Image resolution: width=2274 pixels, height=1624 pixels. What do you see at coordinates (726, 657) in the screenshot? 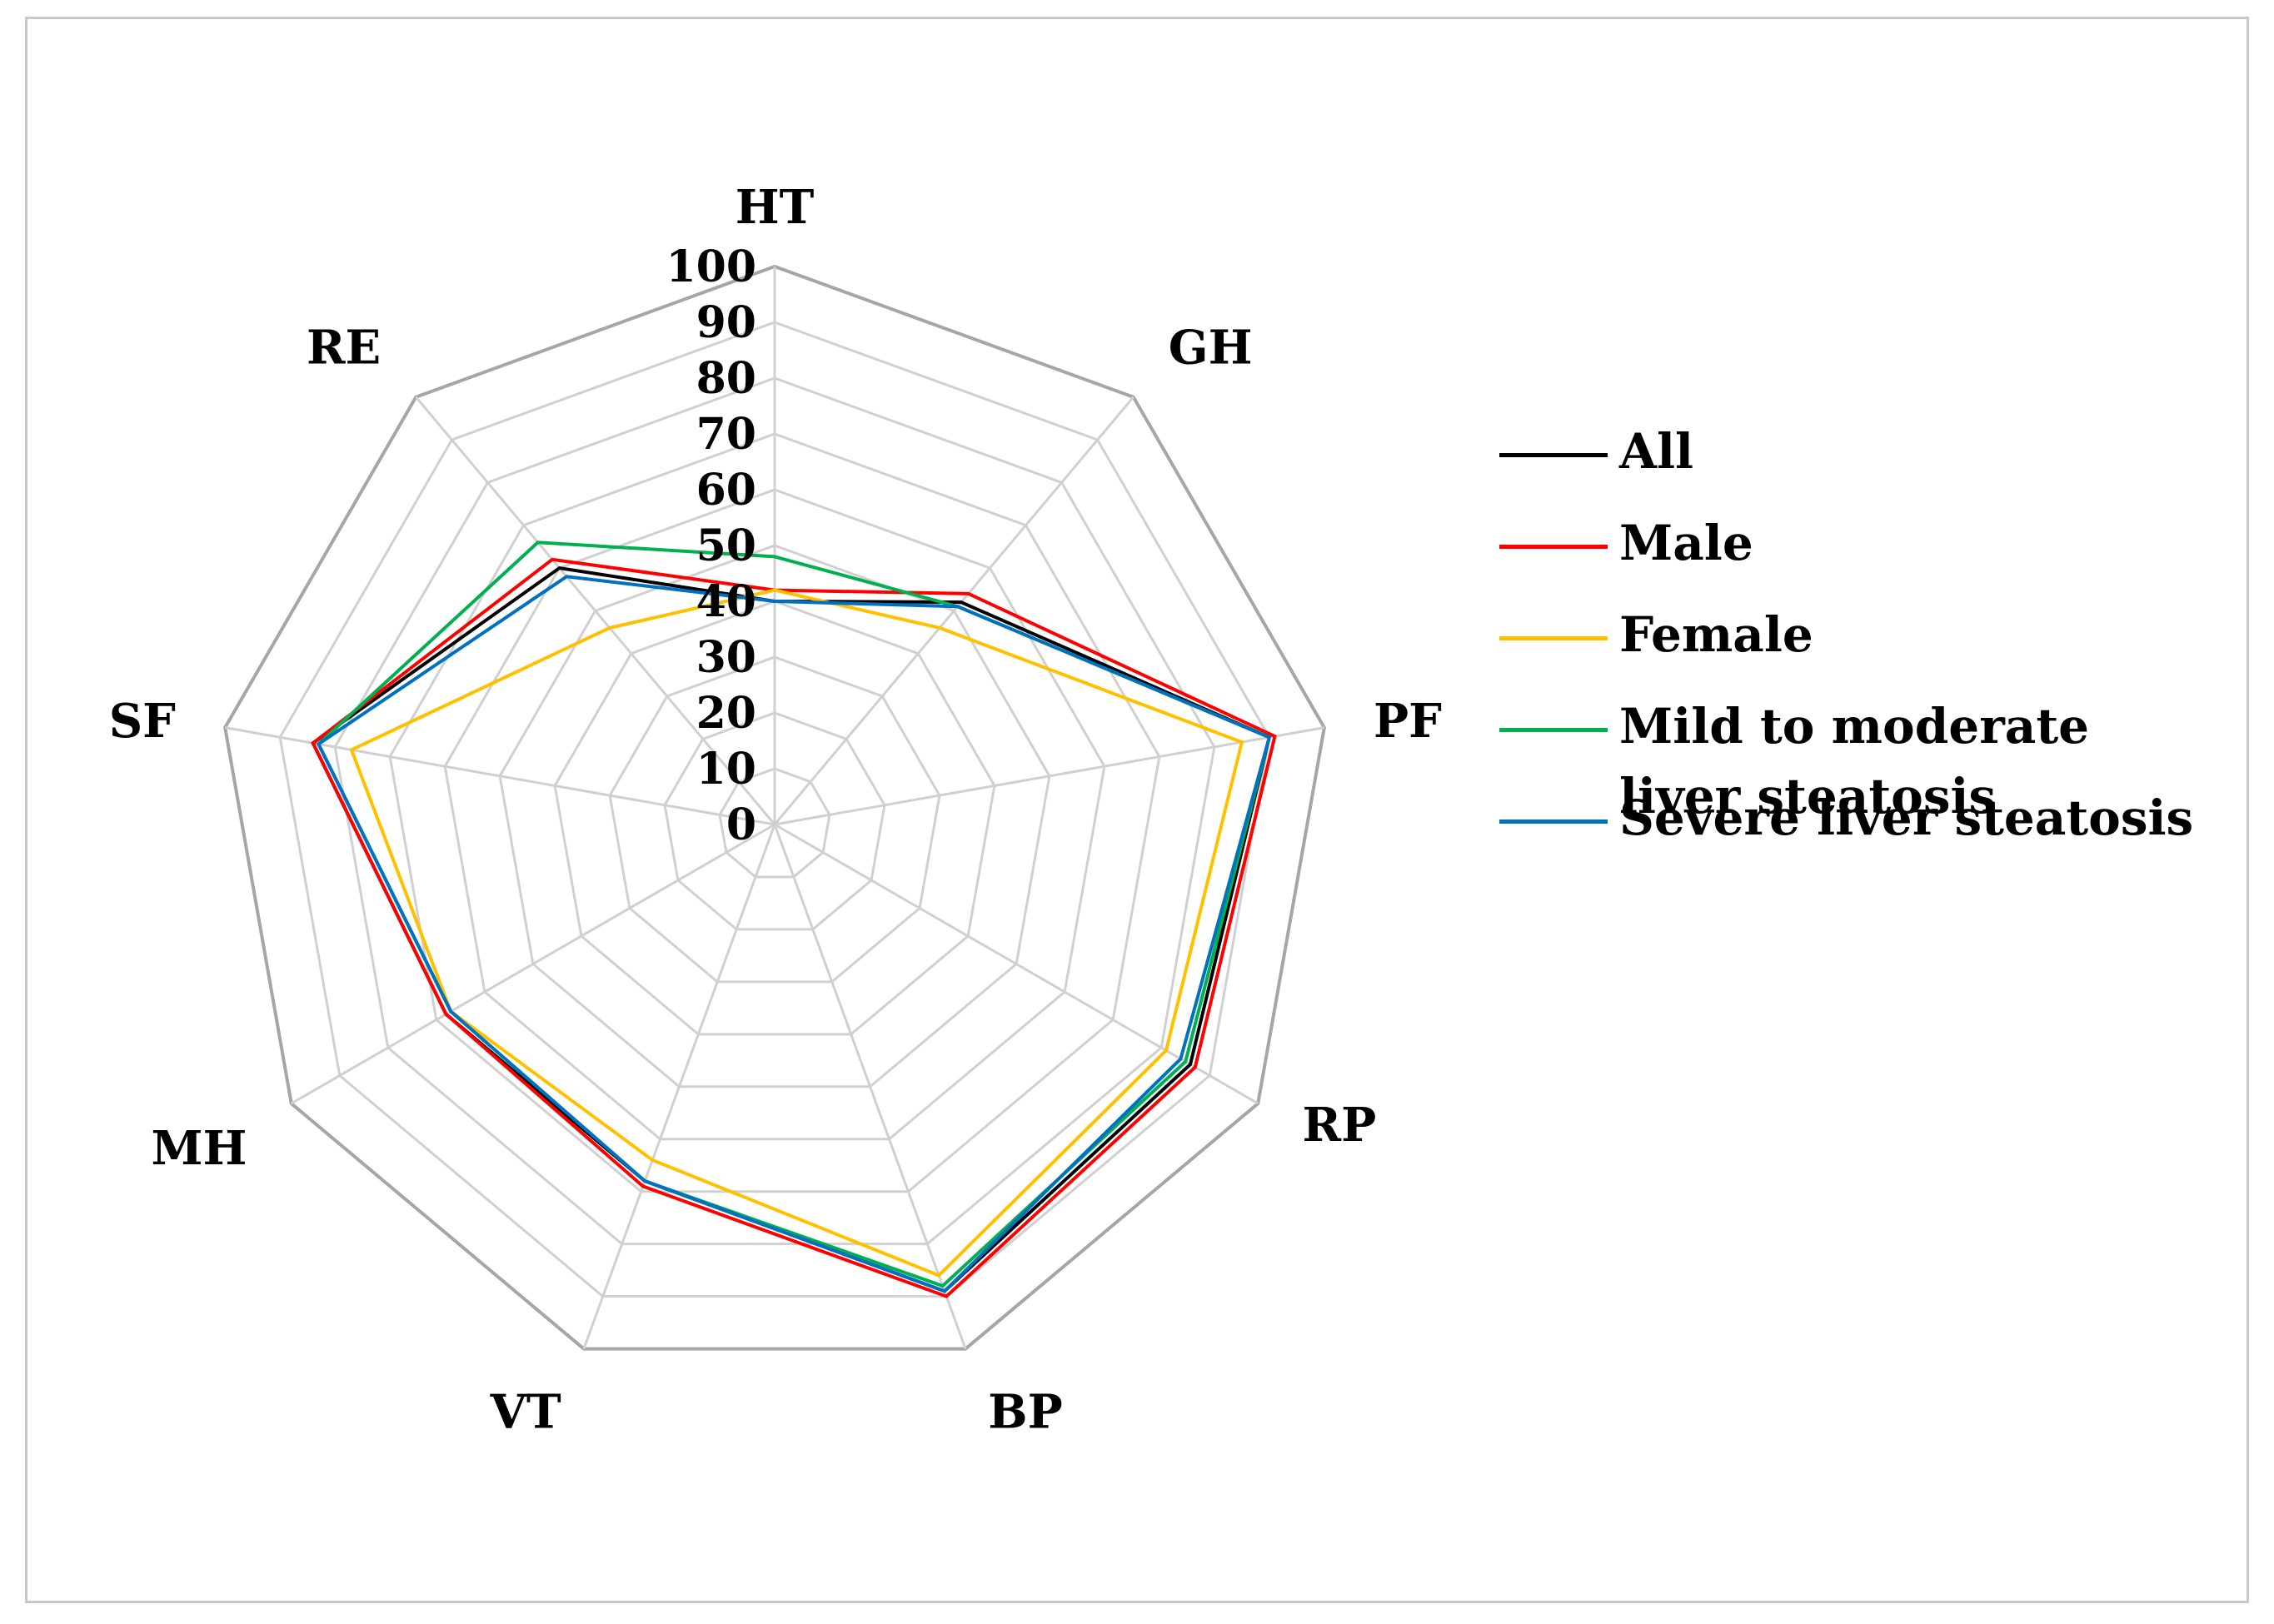
I see `tick-label: 30` at bounding box center [726, 657].